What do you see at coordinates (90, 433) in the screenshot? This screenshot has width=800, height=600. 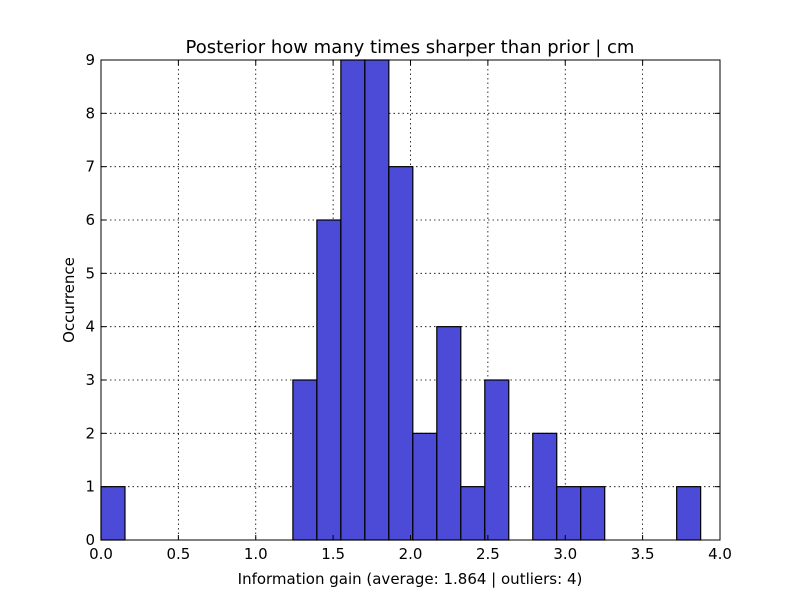 I see `y-tick-label: 2` at bounding box center [90, 433].